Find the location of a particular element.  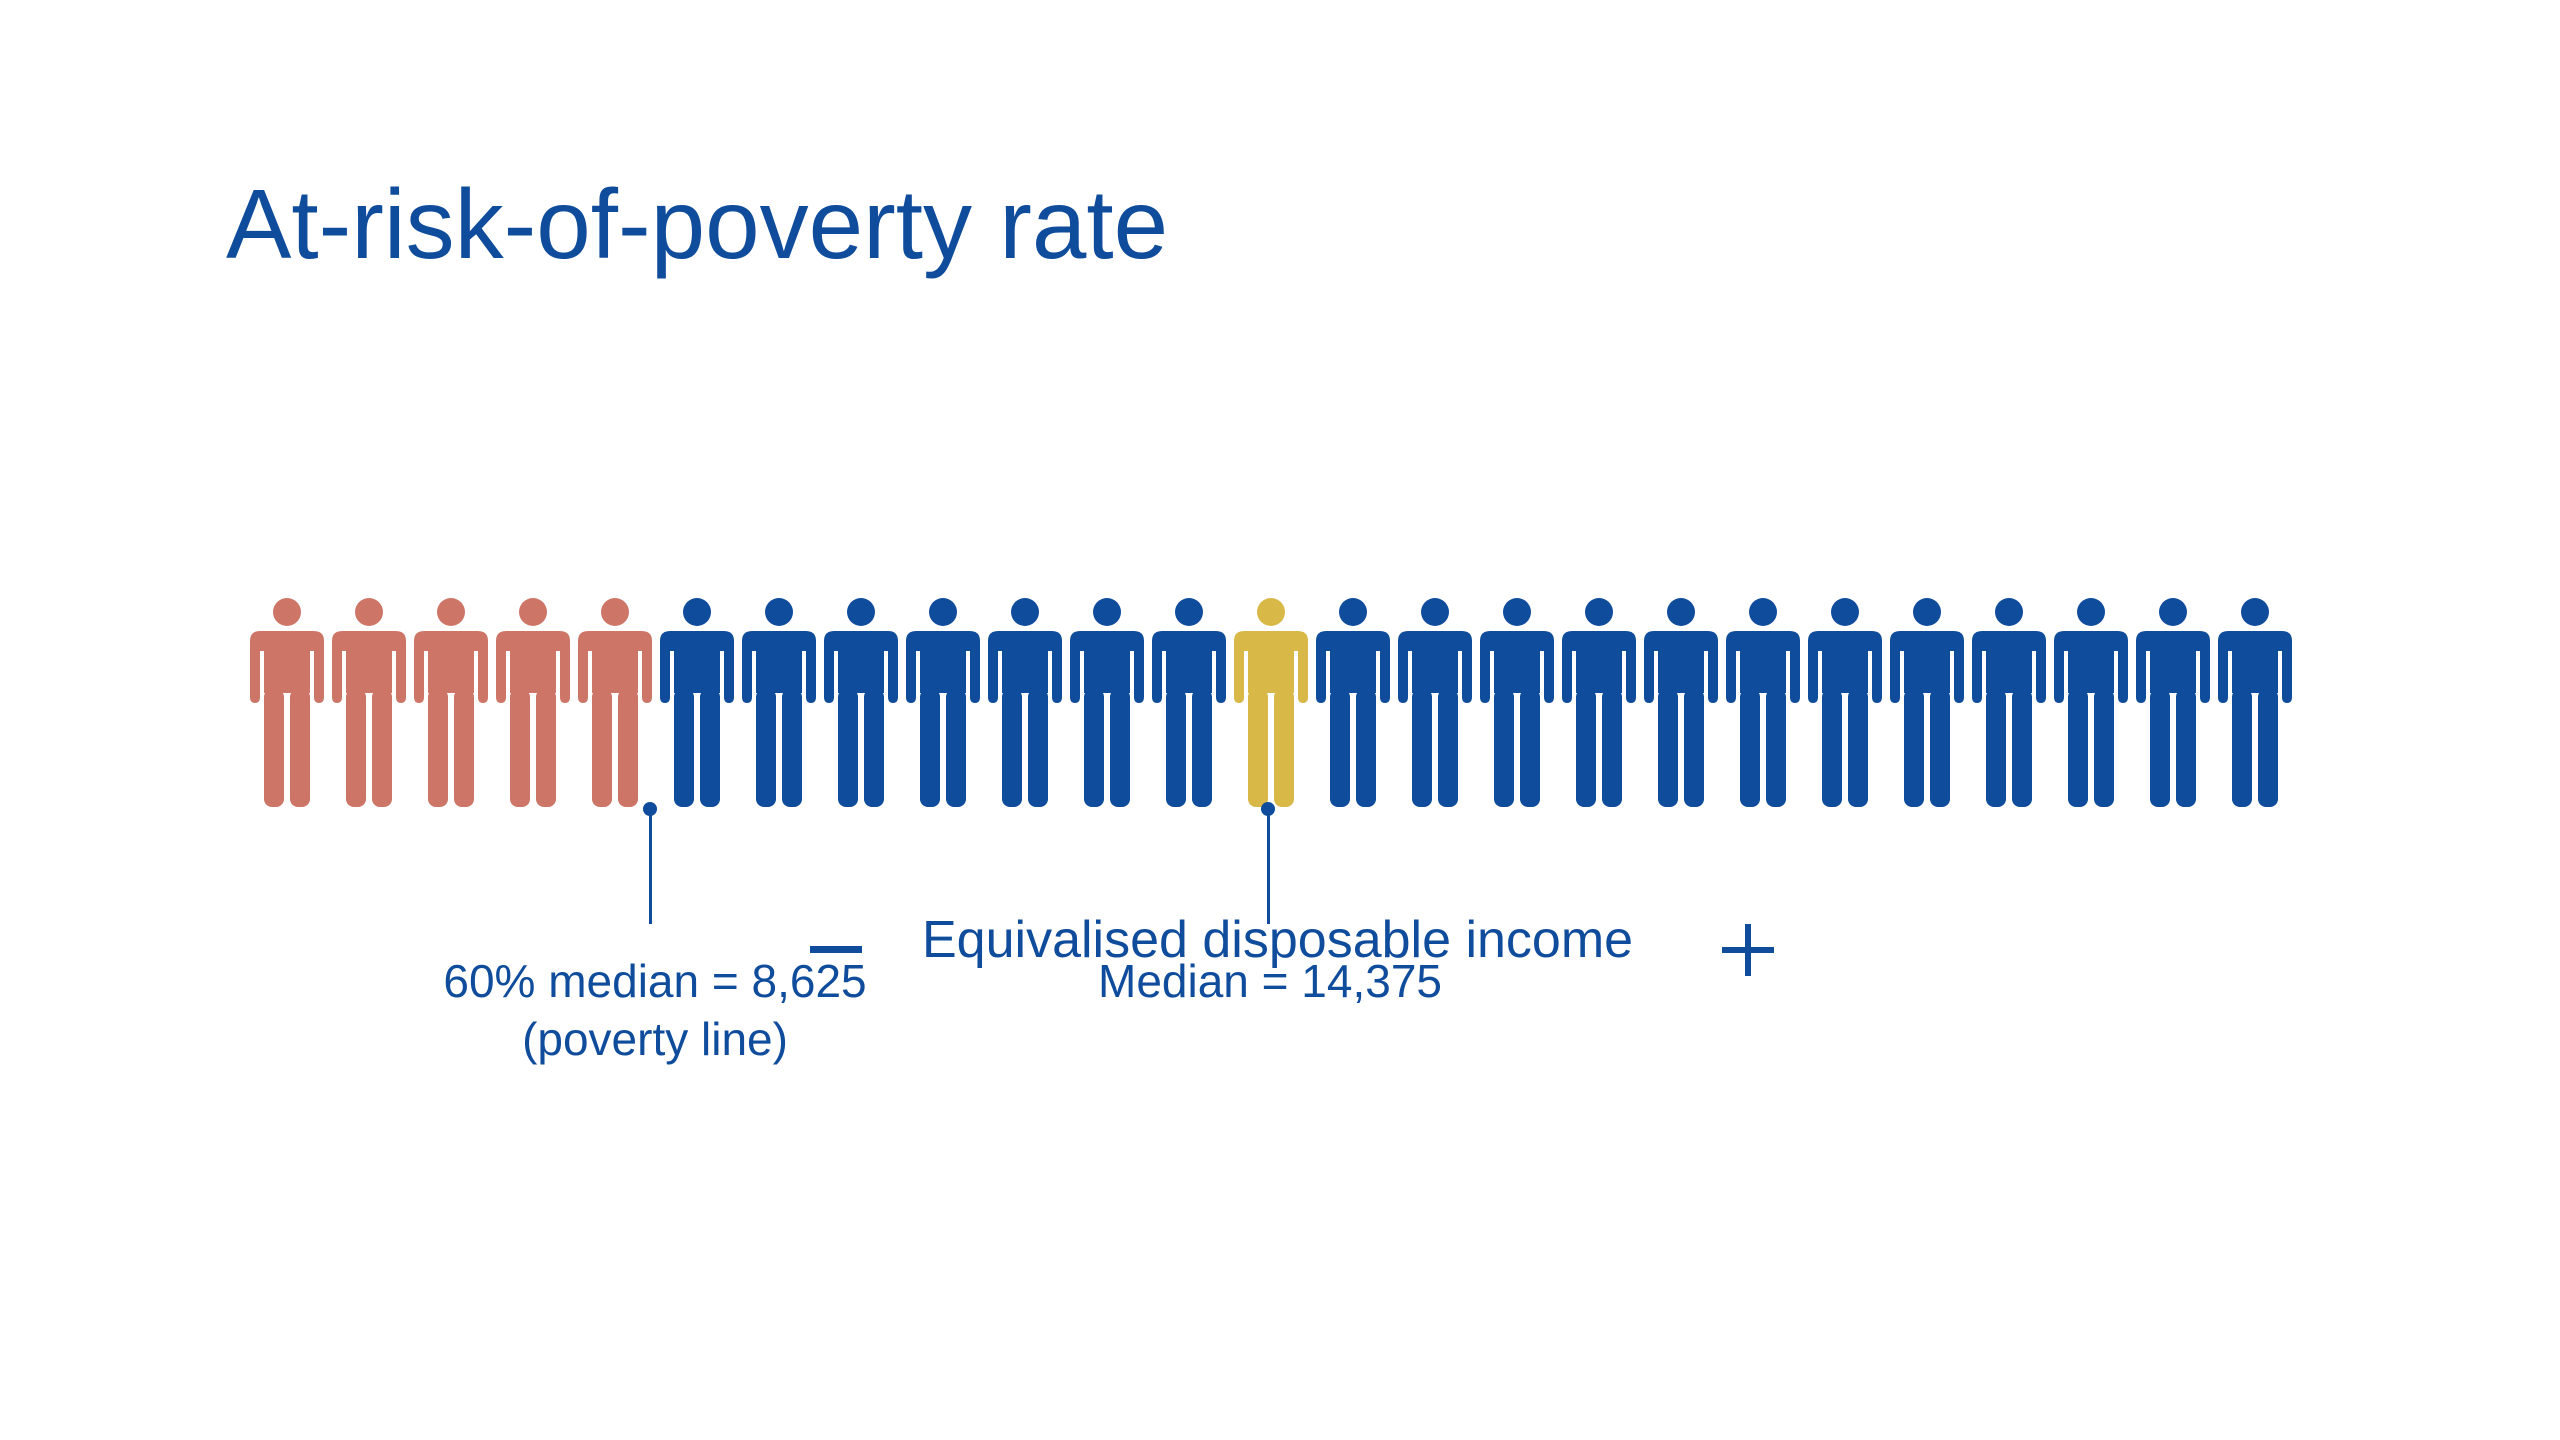

median-stem is located at coordinates (1268, 868).